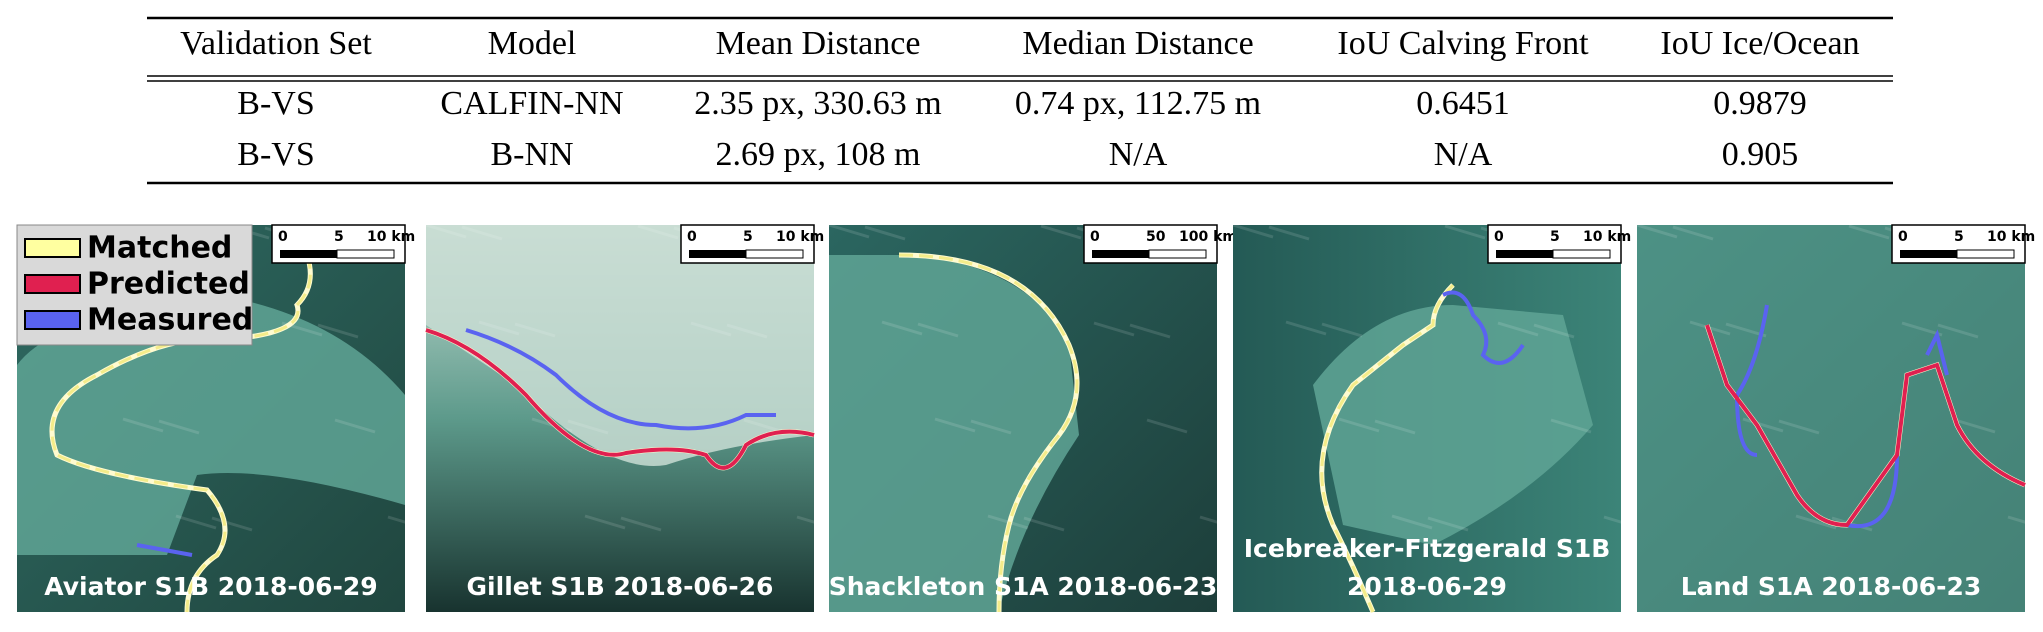 Image resolution: width=2043 pixels, height=632 pixels. I want to click on predicted-front, so click(1865, 426).